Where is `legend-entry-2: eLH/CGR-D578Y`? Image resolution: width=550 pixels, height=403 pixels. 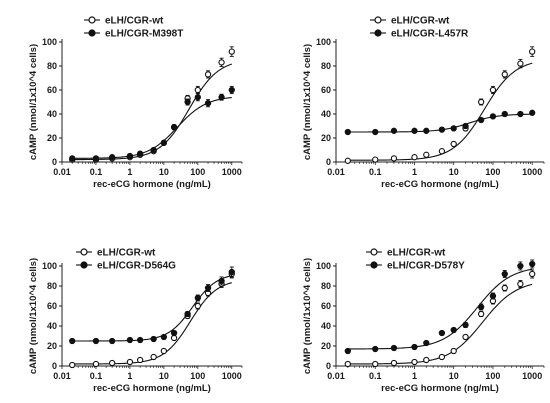
legend-entry-2: eLH/CGR-D578Y is located at coordinates (415, 266).